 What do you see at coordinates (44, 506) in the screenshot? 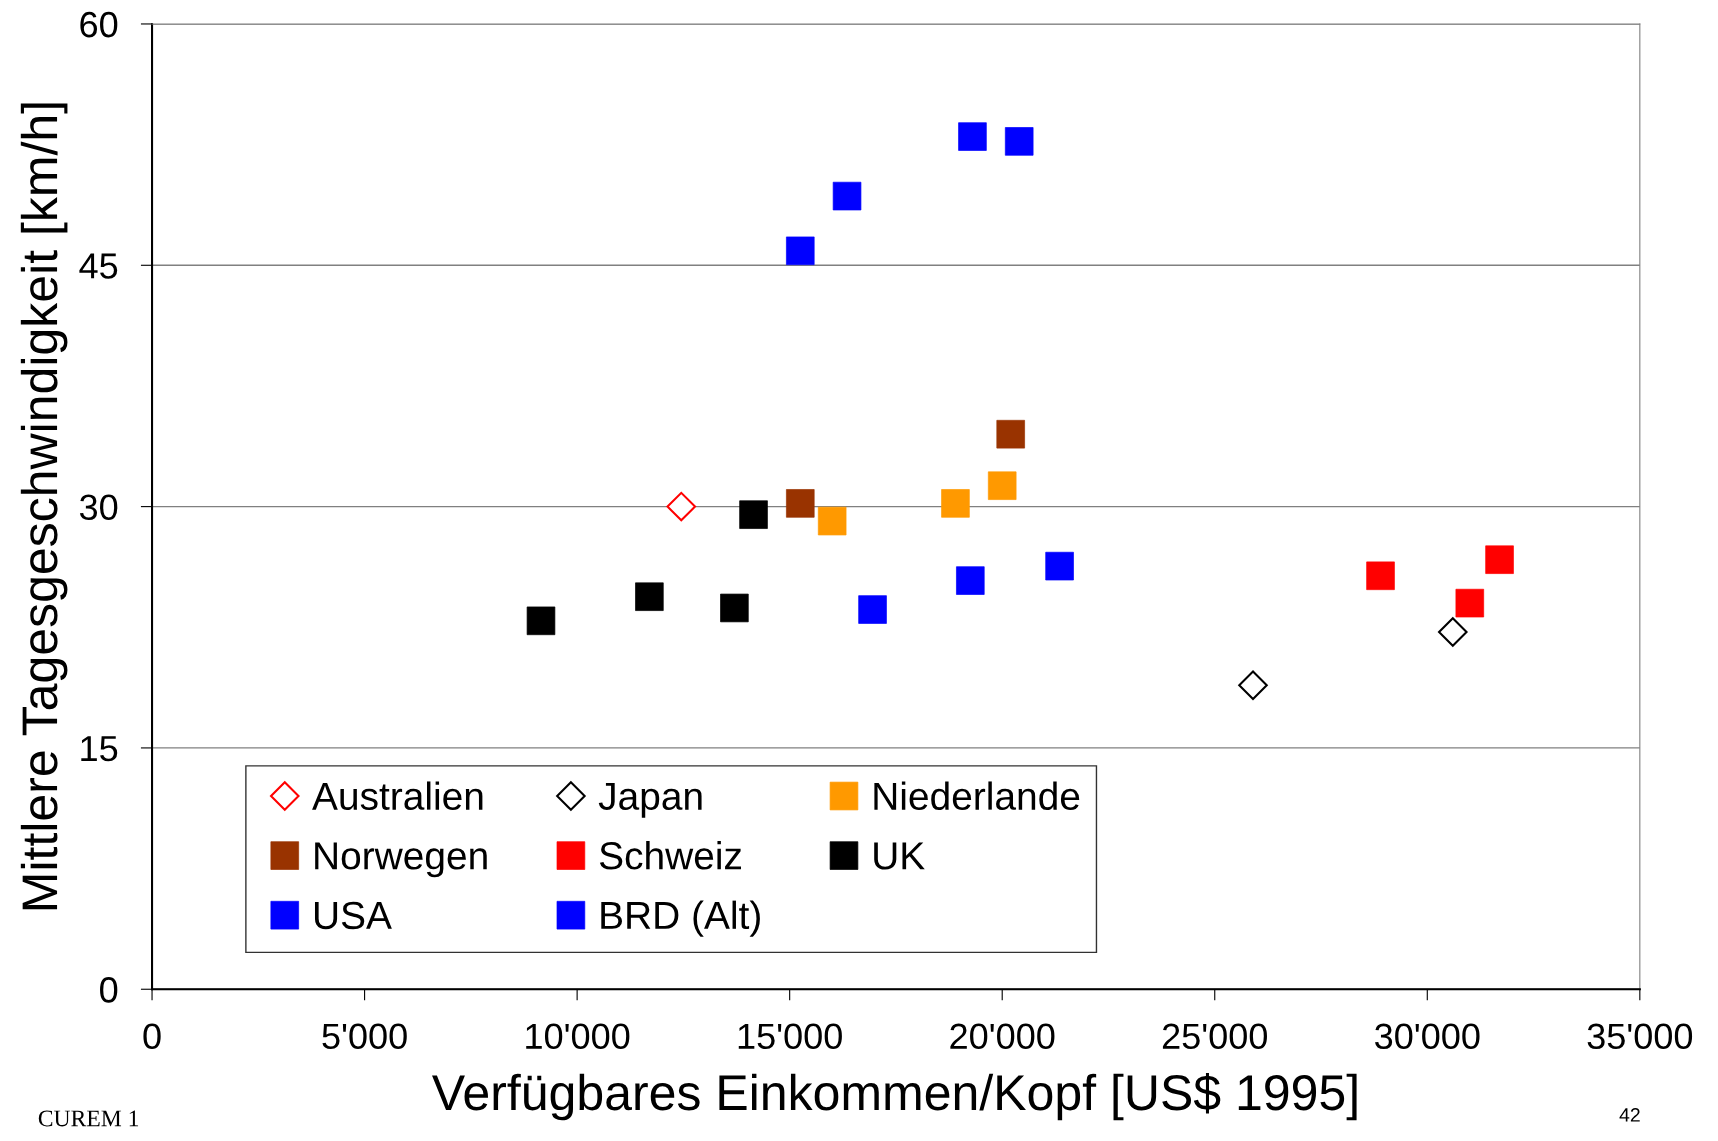
I see `y-axis-title: Mittlere Tagesgeschwindigkeit [km/h]` at bounding box center [44, 506].